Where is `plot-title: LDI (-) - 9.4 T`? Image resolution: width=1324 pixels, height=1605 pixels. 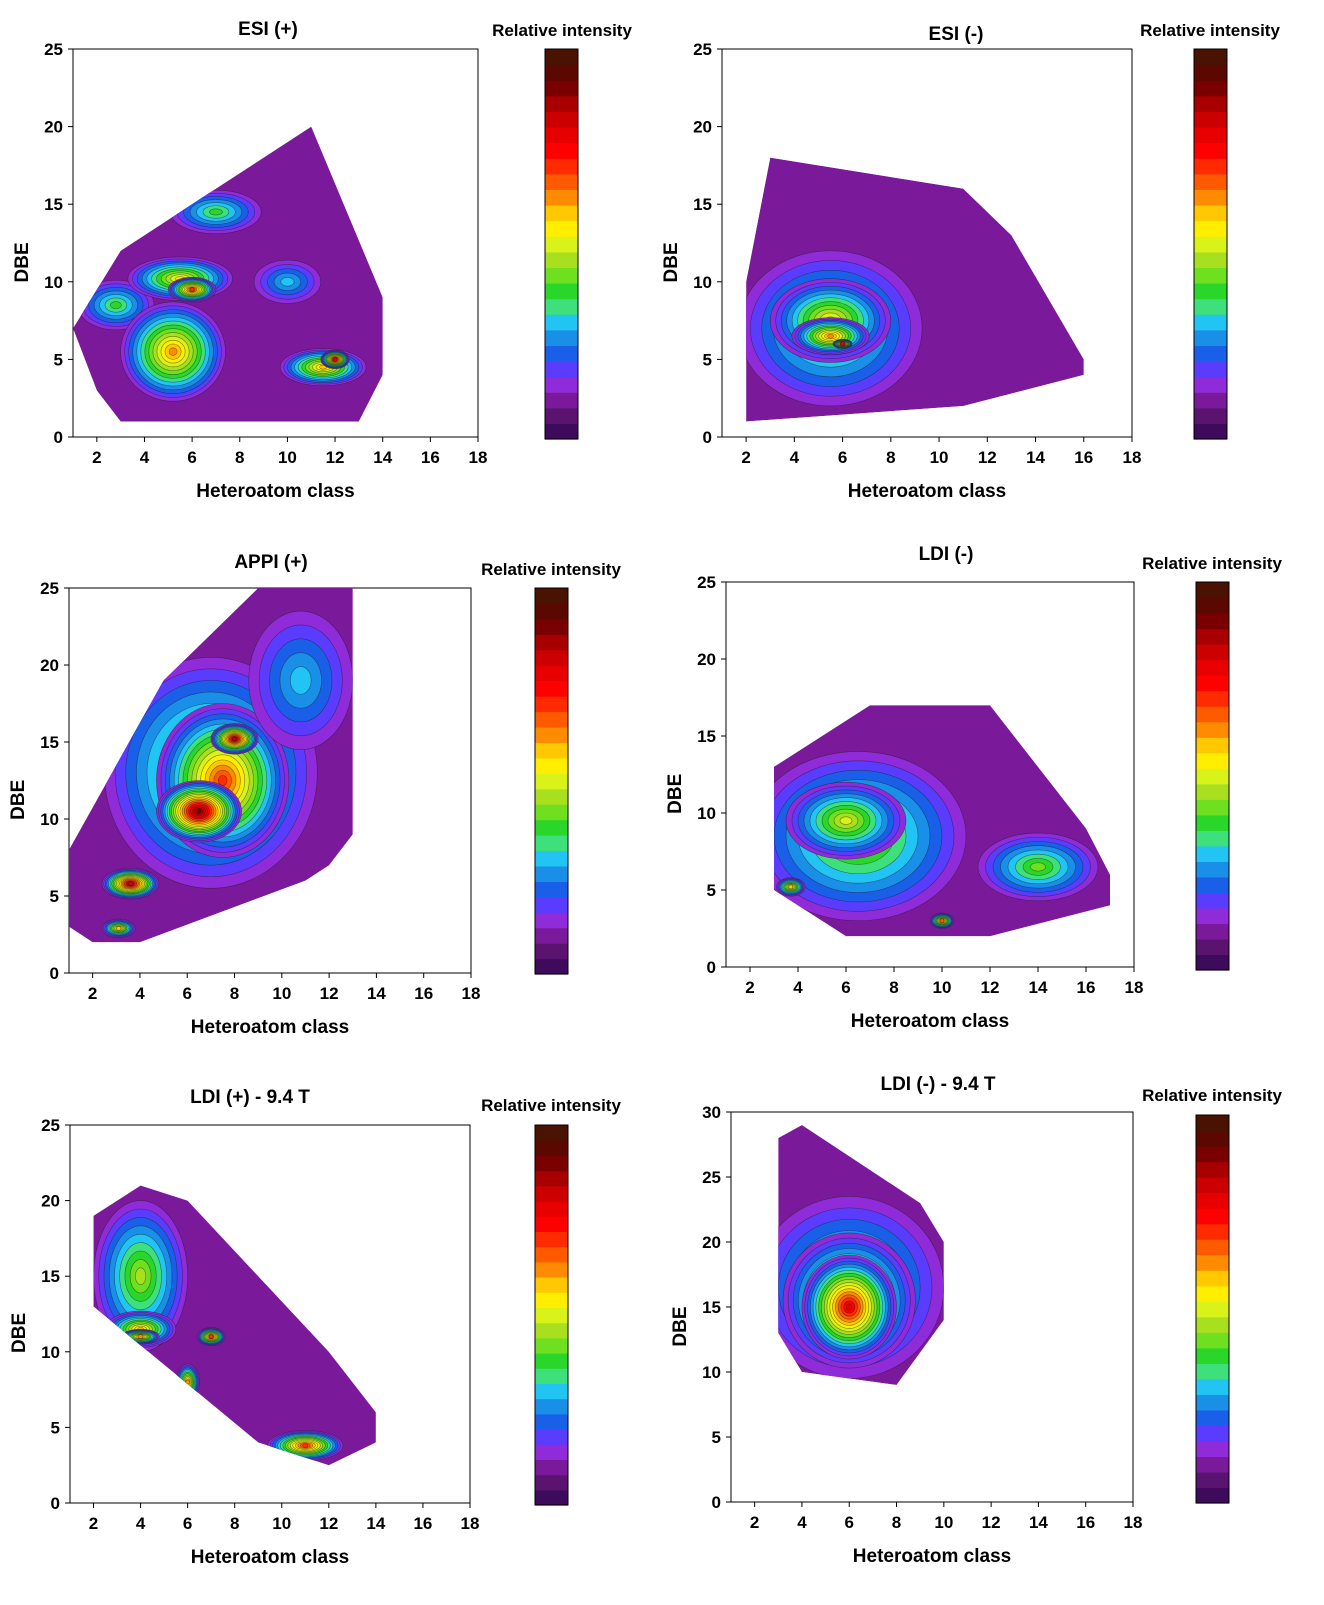
plot-title: LDI (-) - 9.4 T is located at coordinates (937, 1084).